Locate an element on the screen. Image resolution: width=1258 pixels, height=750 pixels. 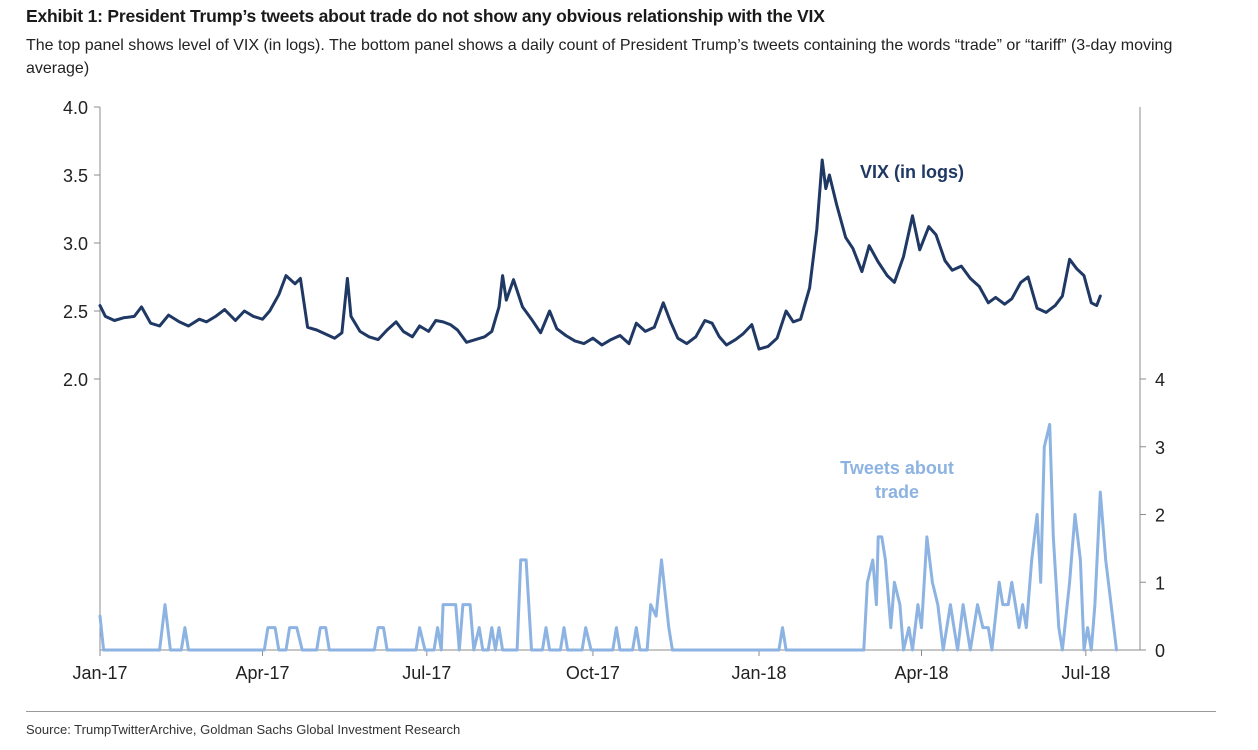
left-y-tick-label: 4.0 is located at coordinates (75, 108).